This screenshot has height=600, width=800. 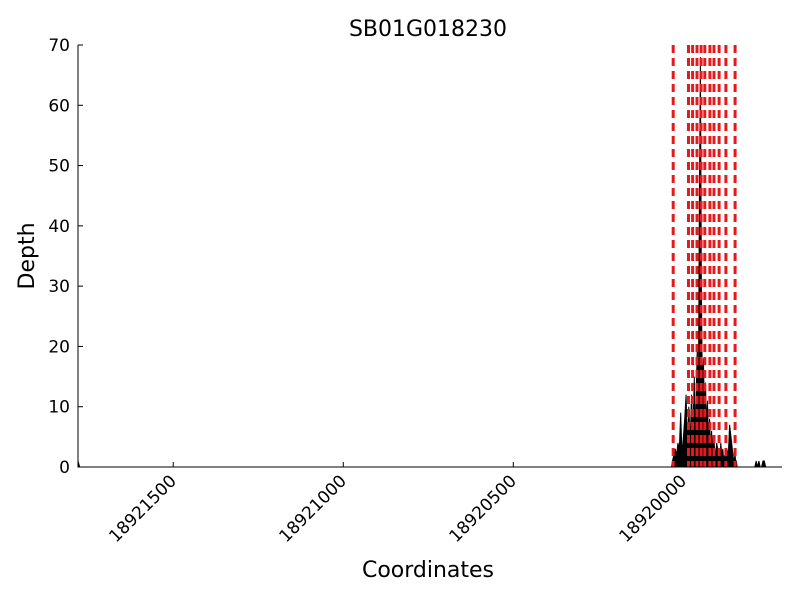 What do you see at coordinates (27, 255) in the screenshot?
I see `y-axis-label: Depth` at bounding box center [27, 255].